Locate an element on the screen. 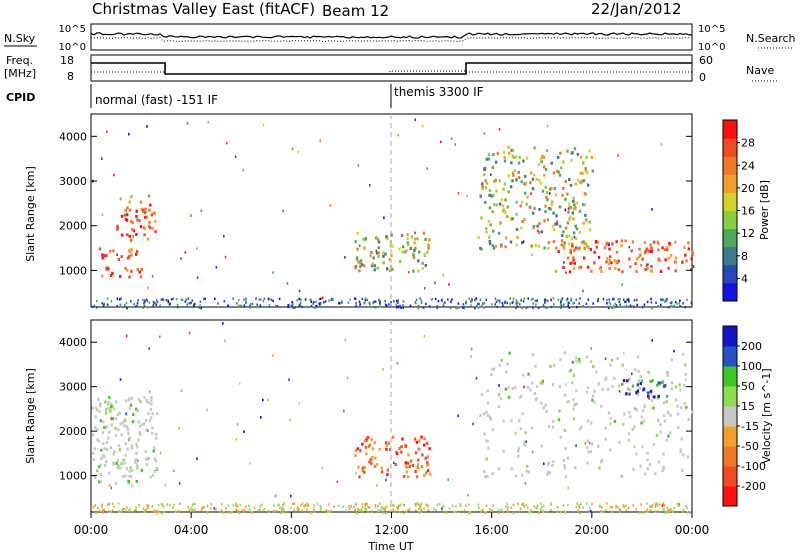 The width and height of the screenshot is (800, 554). velocity-colorbar-frame is located at coordinates (730, 416).